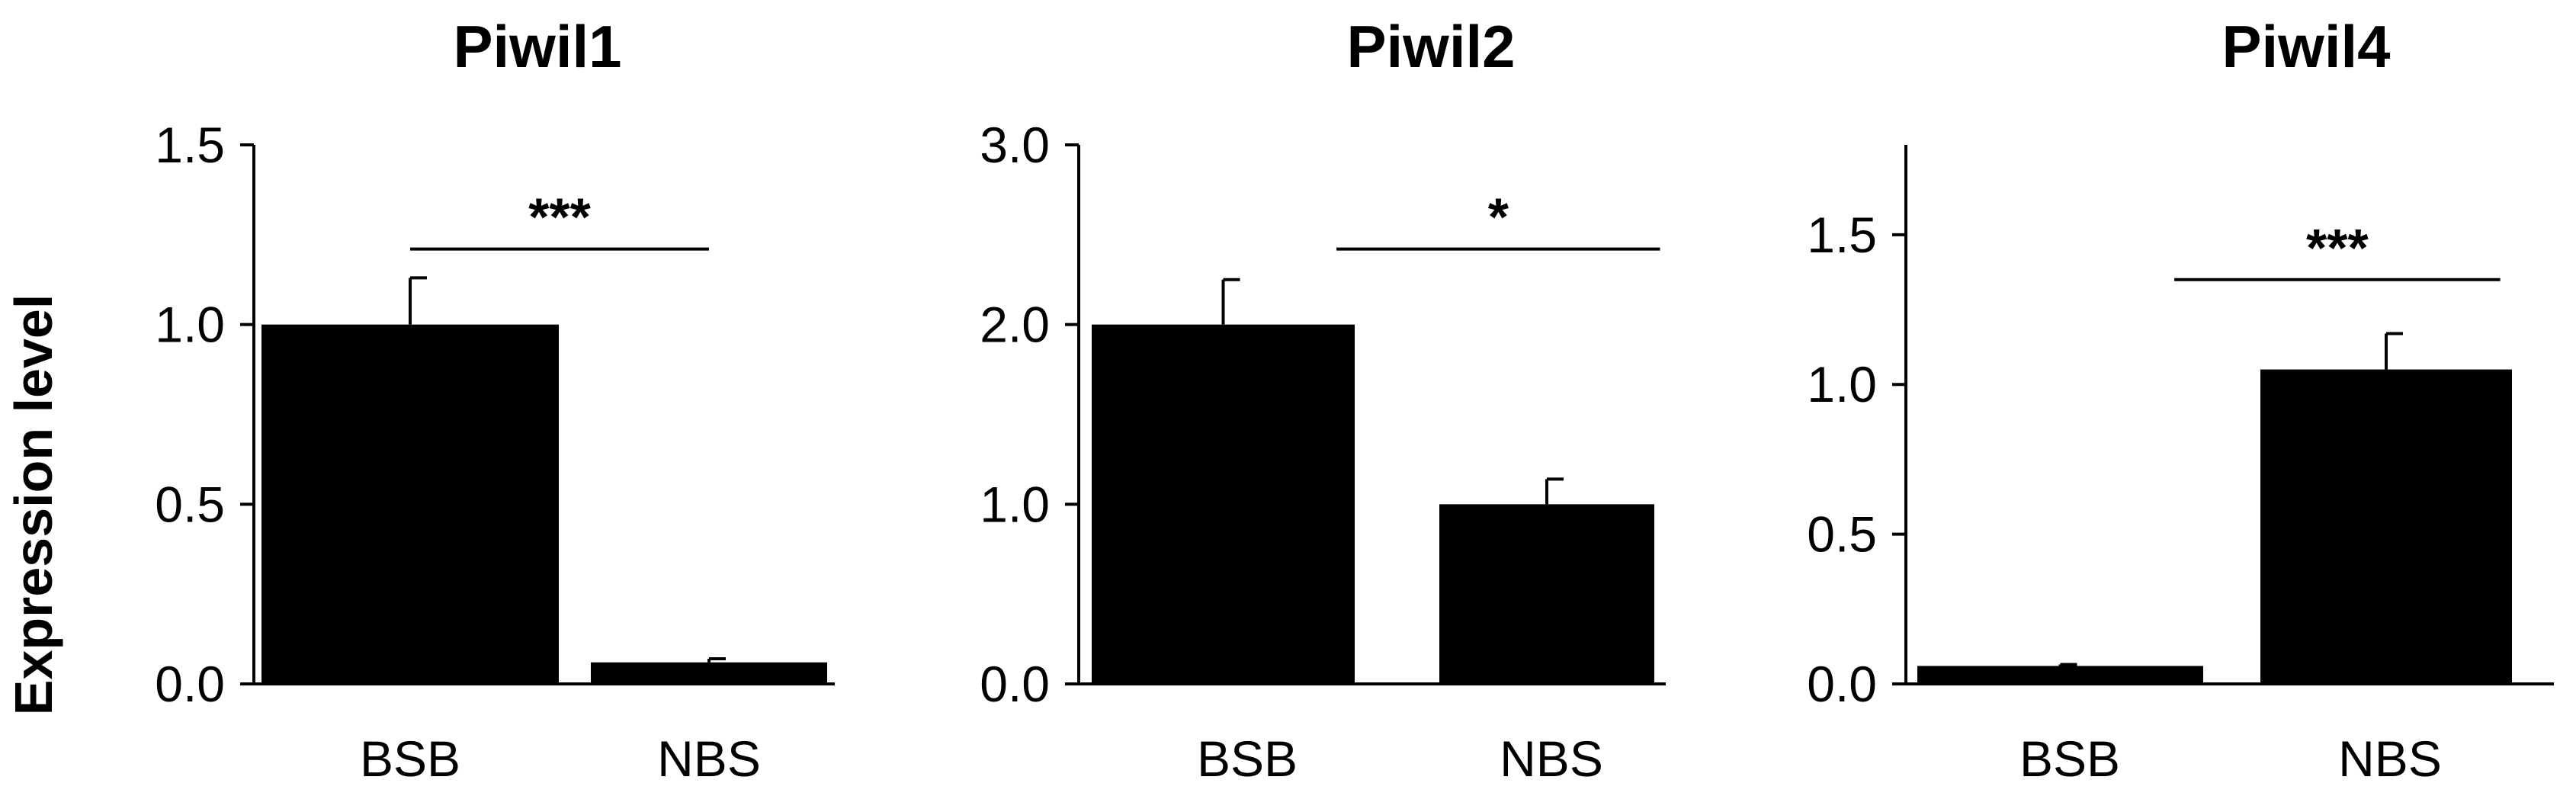 This screenshot has height=796, width=2576. What do you see at coordinates (2306, 46) in the screenshot?
I see `chart-title: Piwil4` at bounding box center [2306, 46].